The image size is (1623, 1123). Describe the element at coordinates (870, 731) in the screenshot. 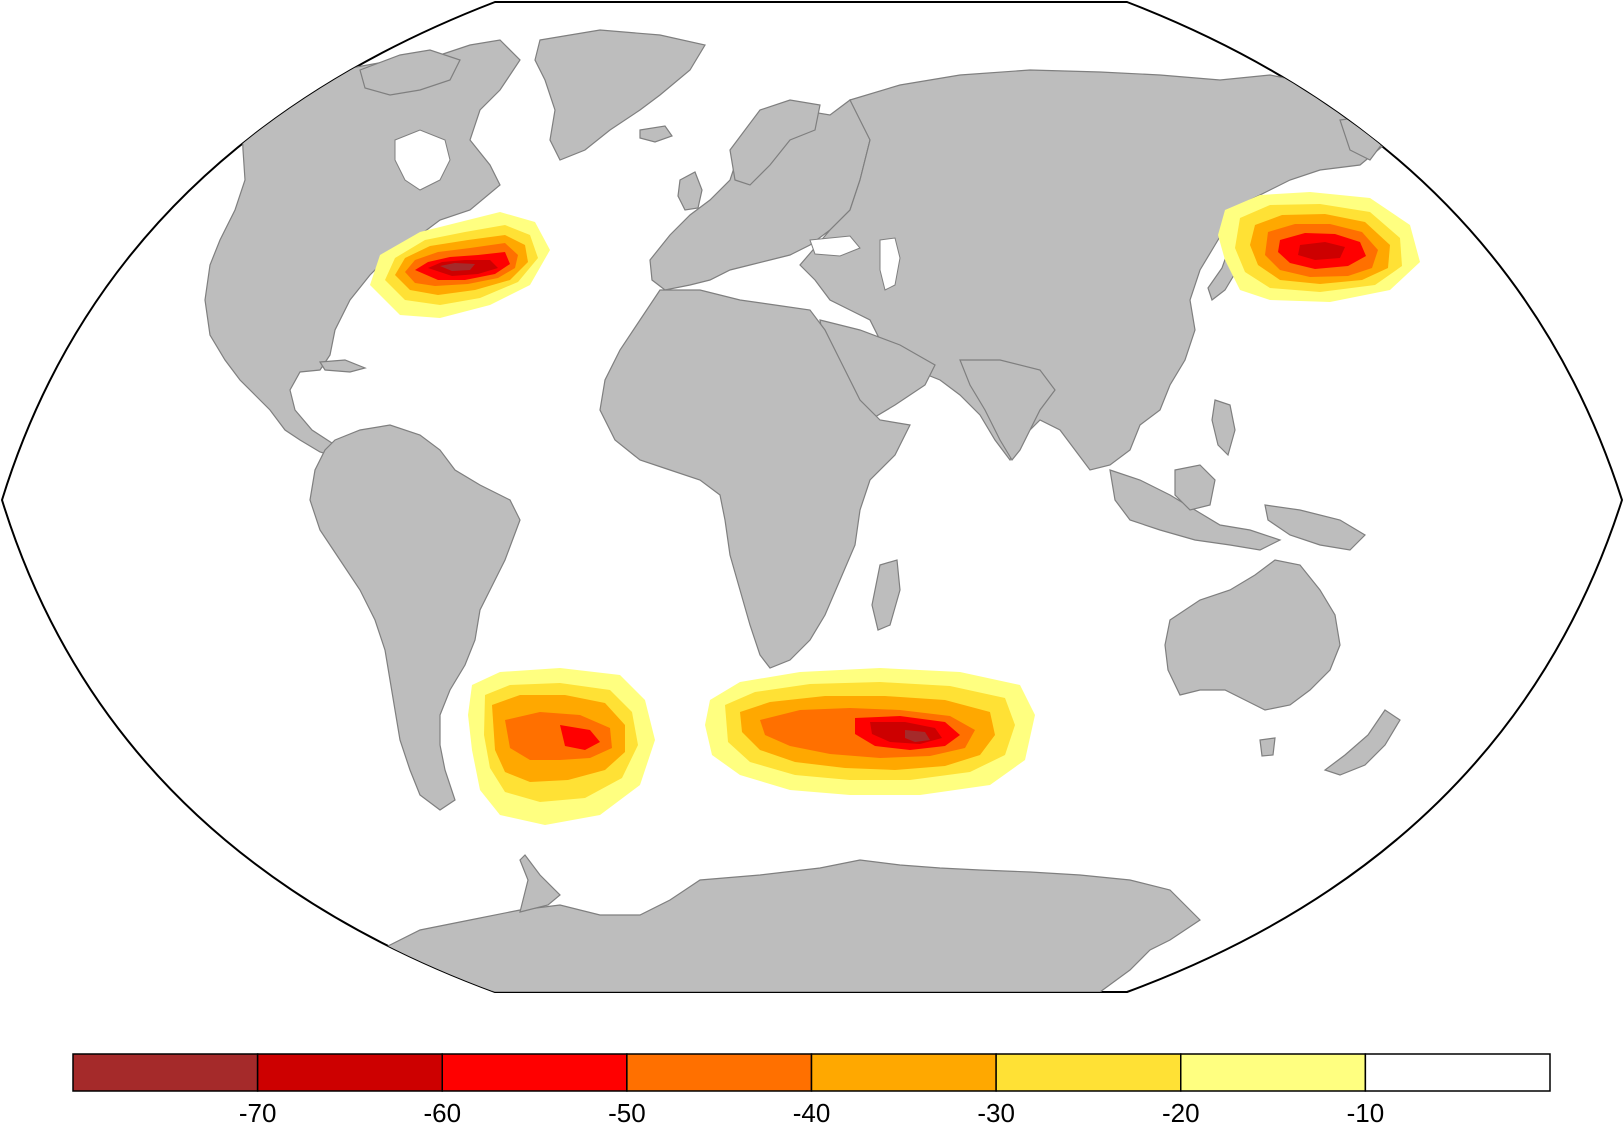

I see `anomaly-south-indian` at that location.